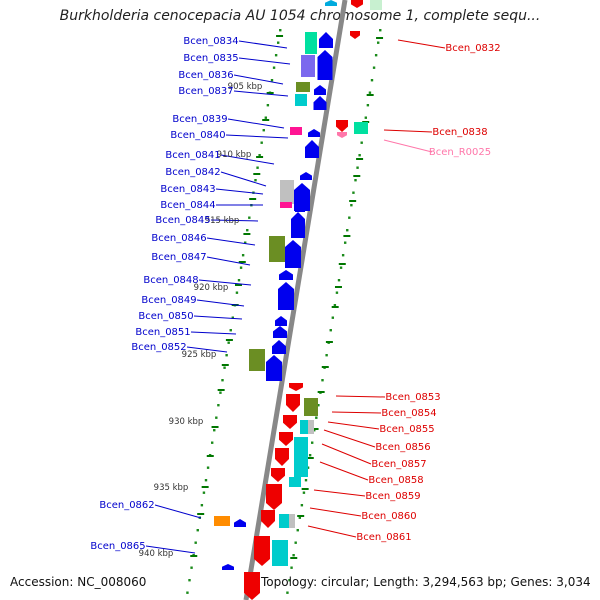 This screenshot has width=600, height=600. What do you see at coordinates (205, 91) in the screenshot?
I see `gene-label-bcen_0837: Bcen_0837` at bounding box center [205, 91].